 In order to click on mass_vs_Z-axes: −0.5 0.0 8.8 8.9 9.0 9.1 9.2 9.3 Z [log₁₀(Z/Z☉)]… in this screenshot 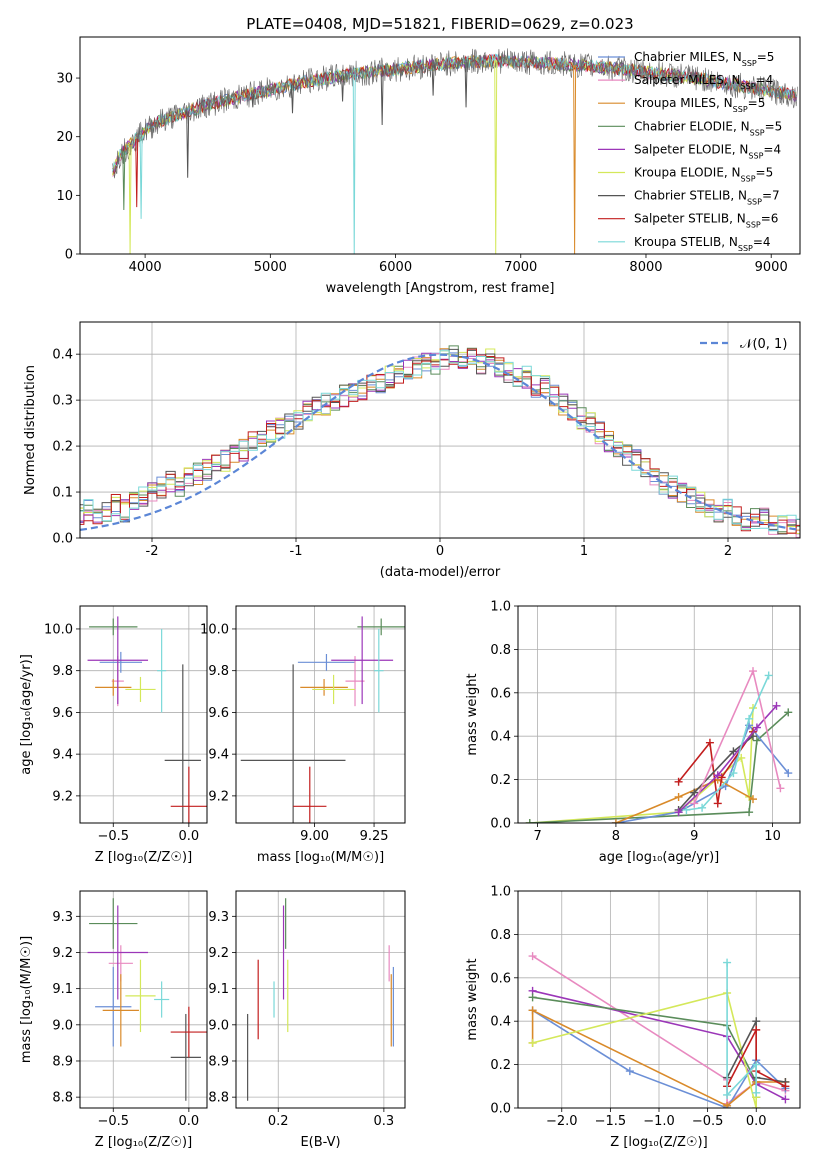, I will do `click(113, 1020)`.